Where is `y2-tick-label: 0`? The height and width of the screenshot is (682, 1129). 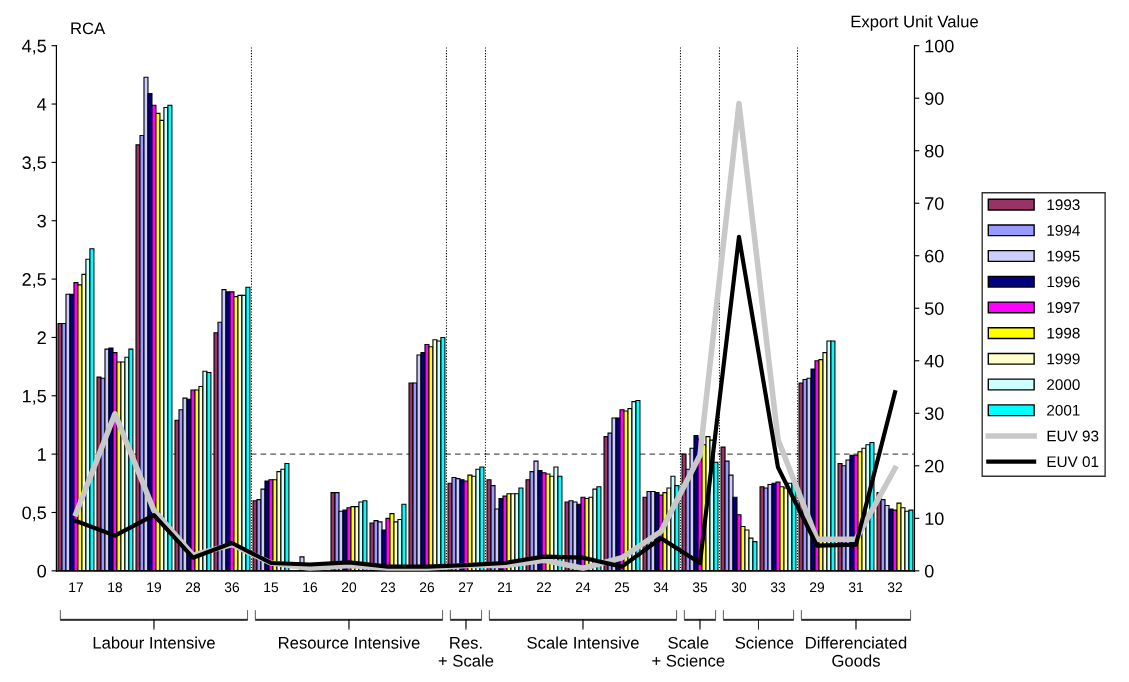 y2-tick-label: 0 is located at coordinates (929, 571).